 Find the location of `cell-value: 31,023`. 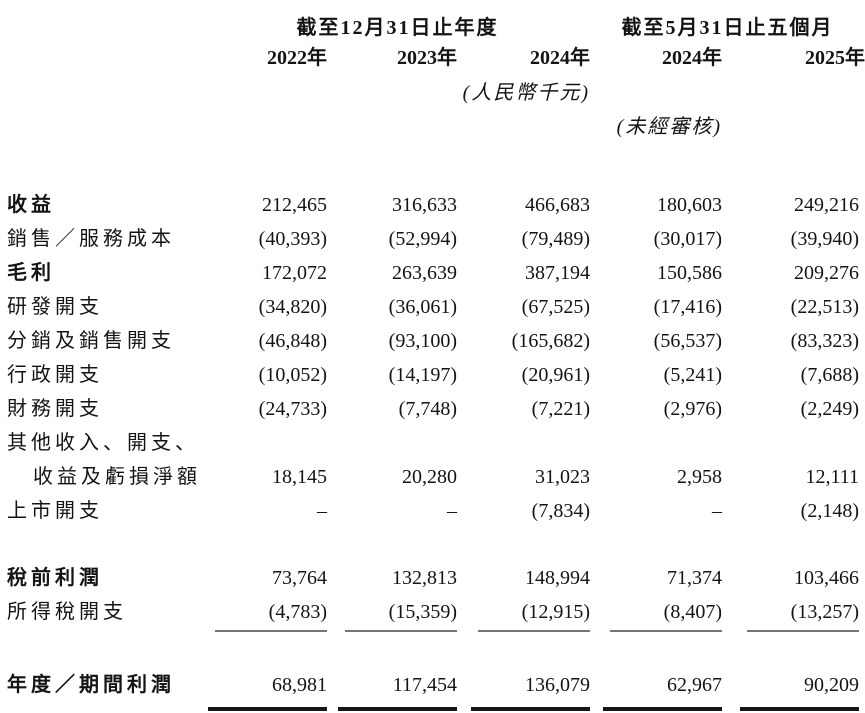

cell-value: 31,023 is located at coordinates (562, 477).